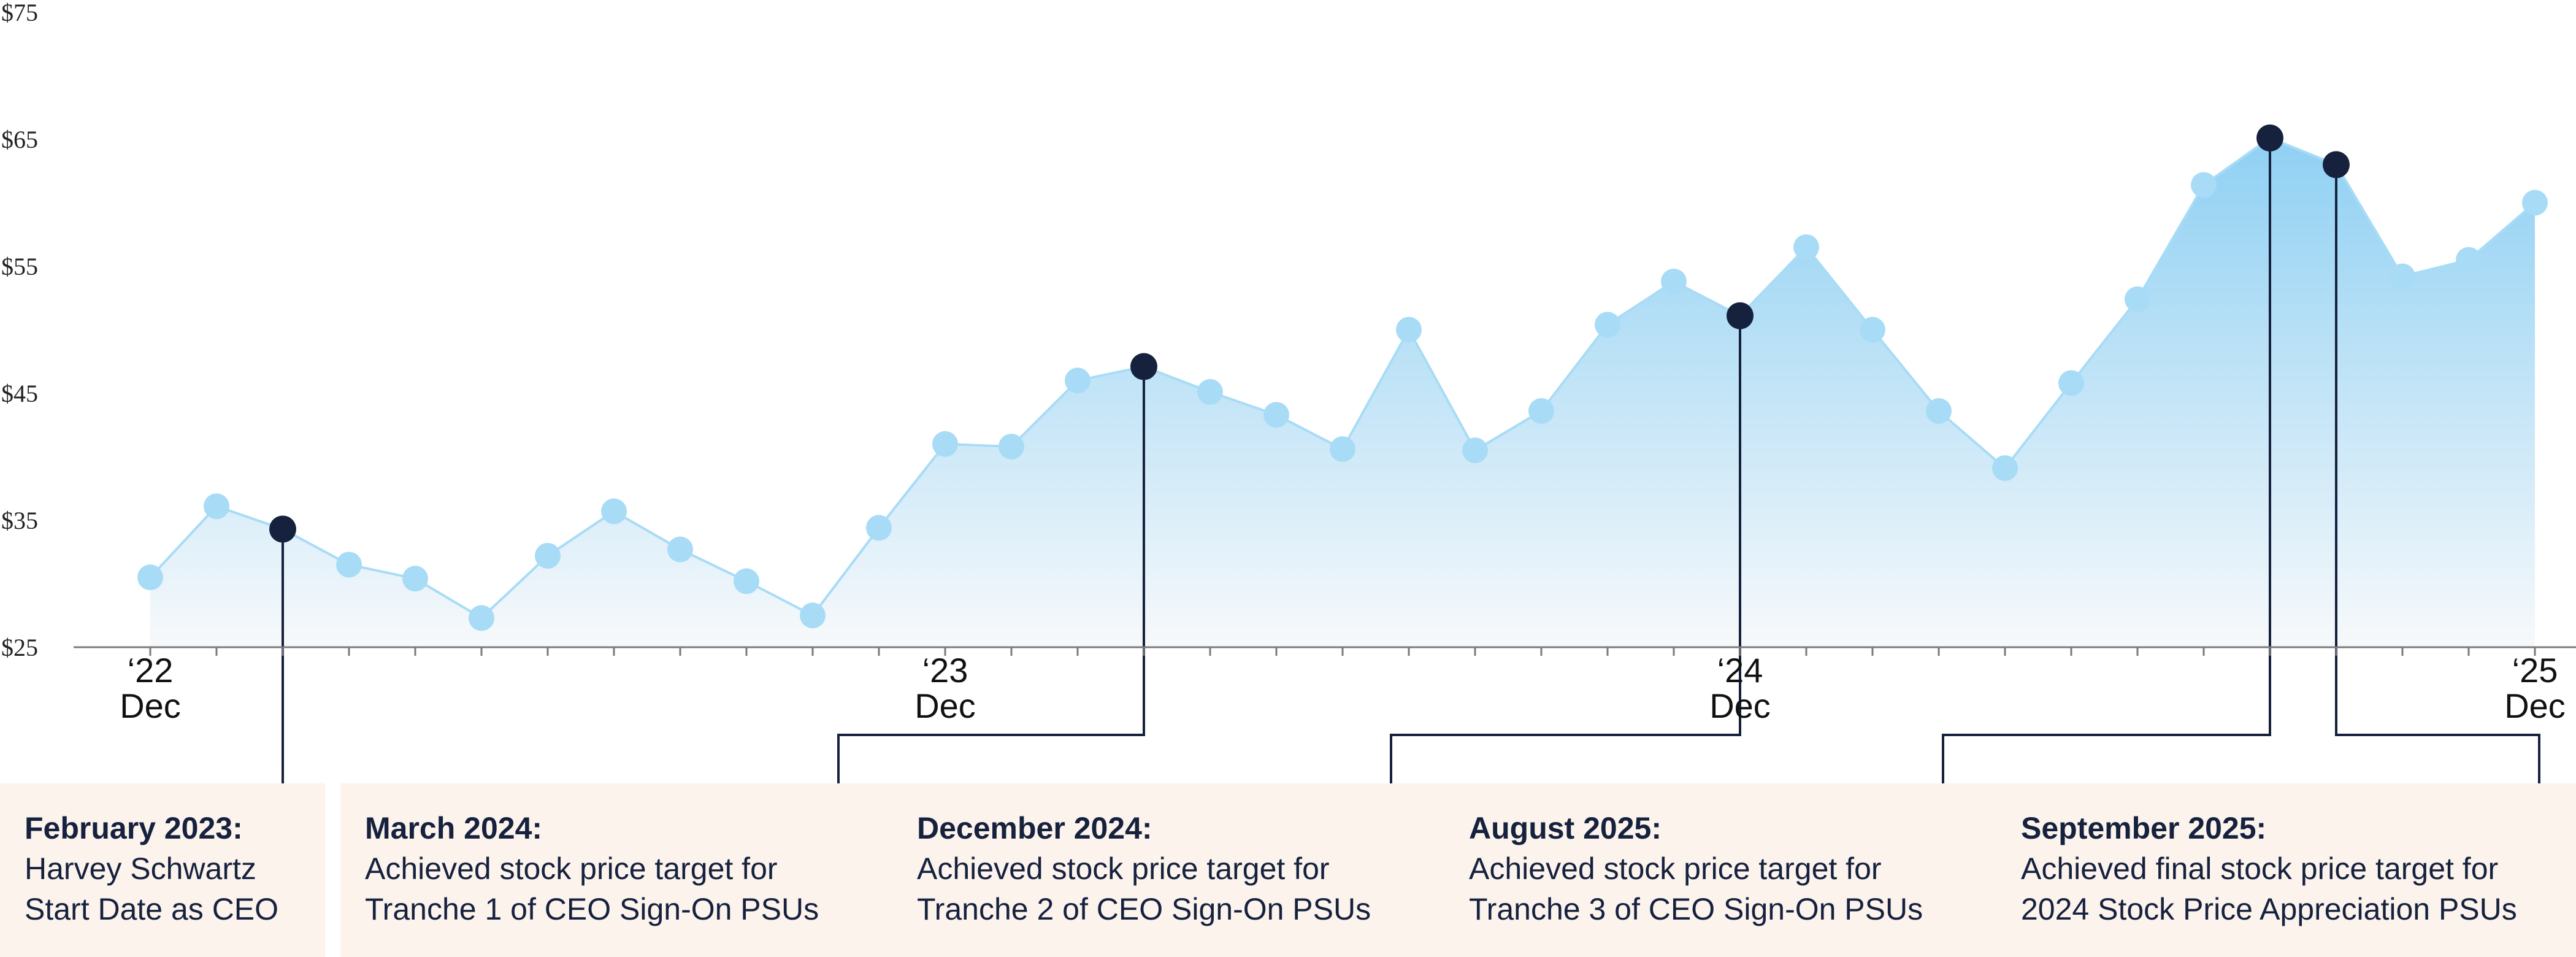 This screenshot has height=957, width=2576. I want to click on annotation-text: Tranche 1 of CEO Sign-On PSUs, so click(592, 909).